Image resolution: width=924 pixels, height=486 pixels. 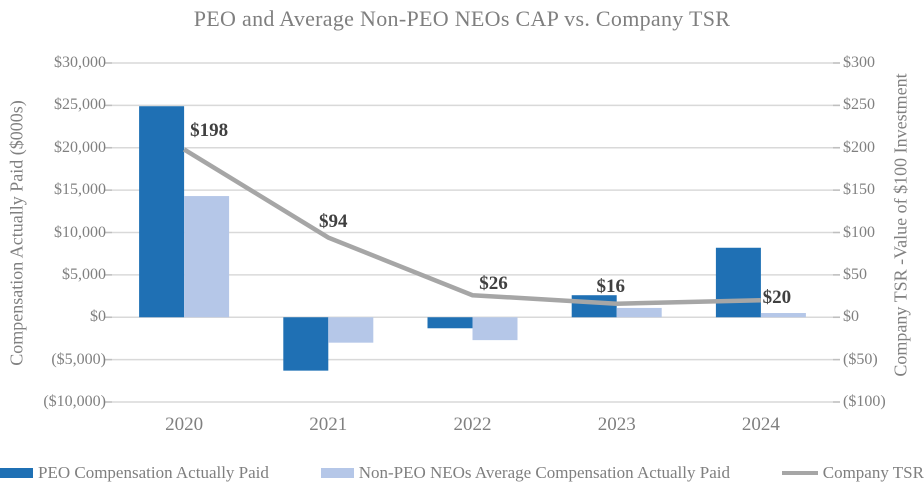 I want to click on right-axis-tick-label: $200, so click(x=859, y=147).